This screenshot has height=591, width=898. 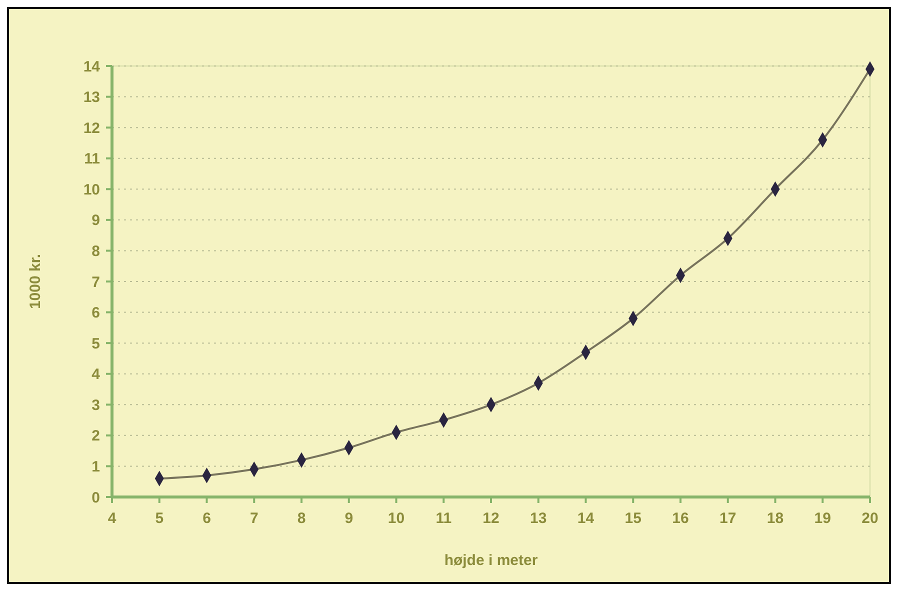 I want to click on x-tick-label: 17, so click(x=728, y=518).